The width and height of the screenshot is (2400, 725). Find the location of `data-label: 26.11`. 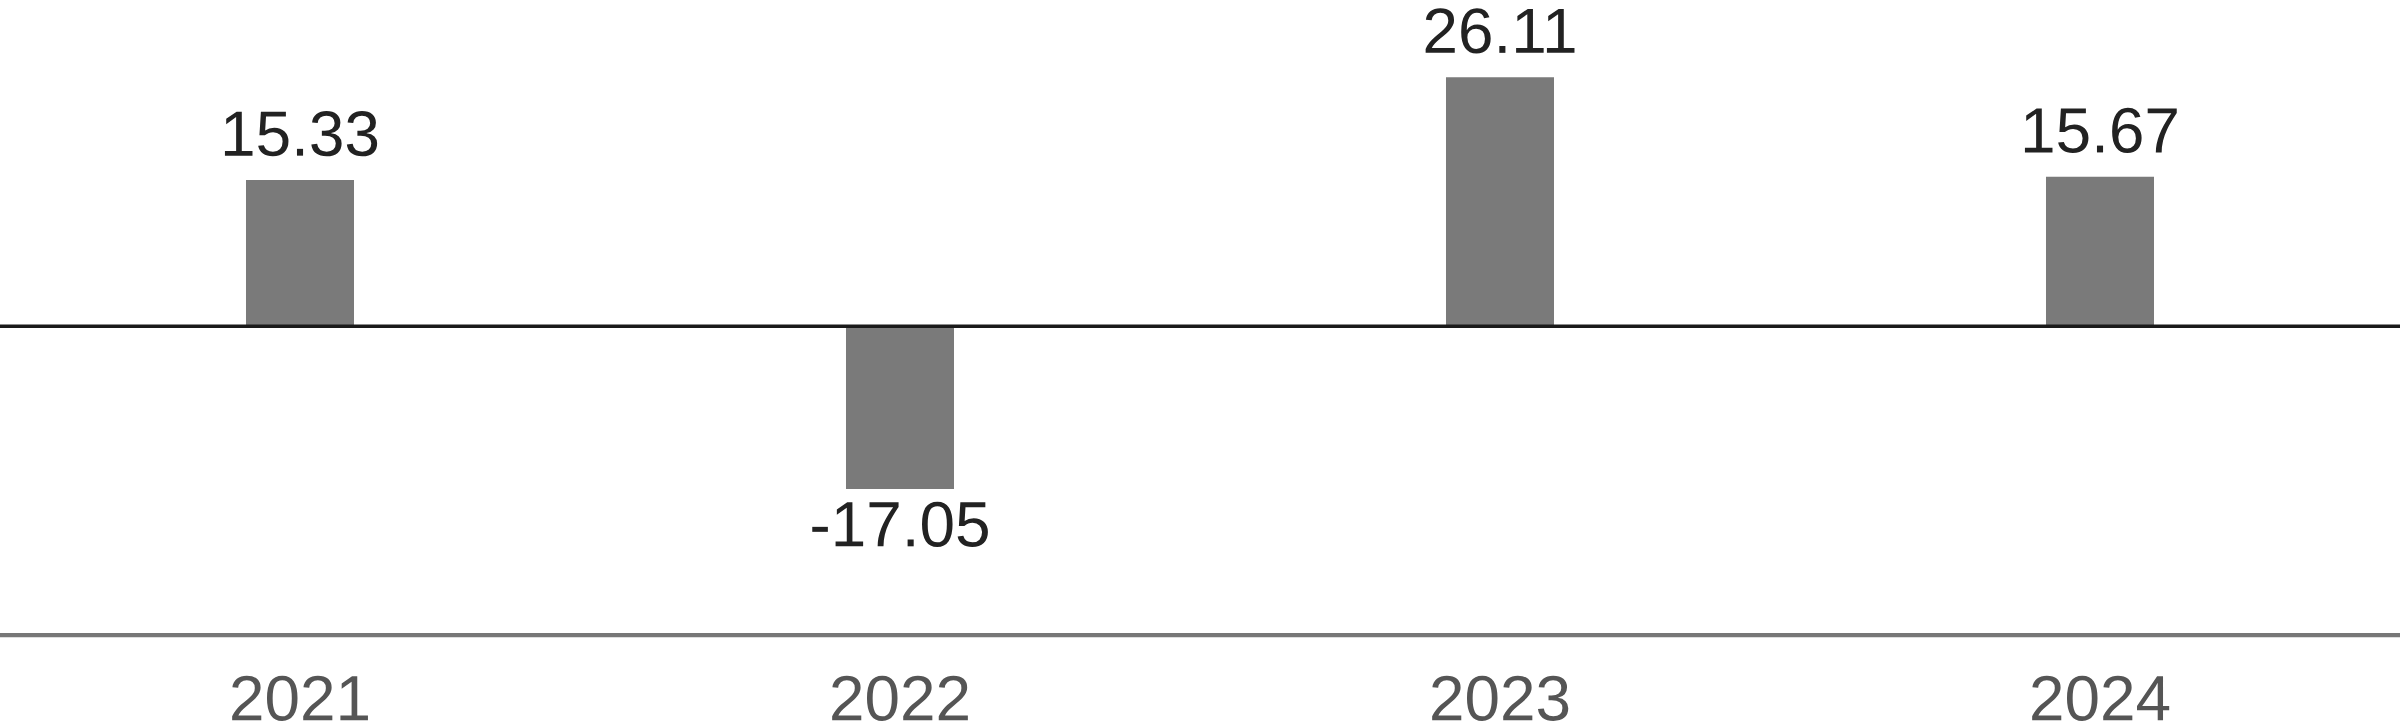

data-label: 26.11 is located at coordinates (1500, 31).